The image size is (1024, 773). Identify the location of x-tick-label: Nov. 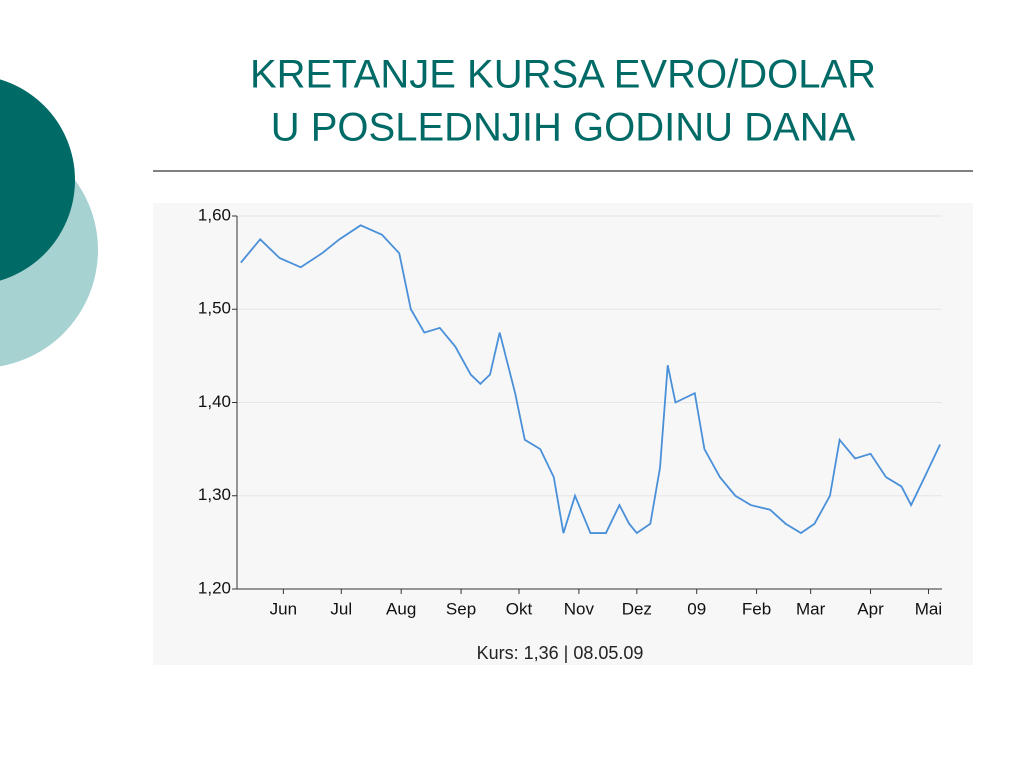
(579, 608).